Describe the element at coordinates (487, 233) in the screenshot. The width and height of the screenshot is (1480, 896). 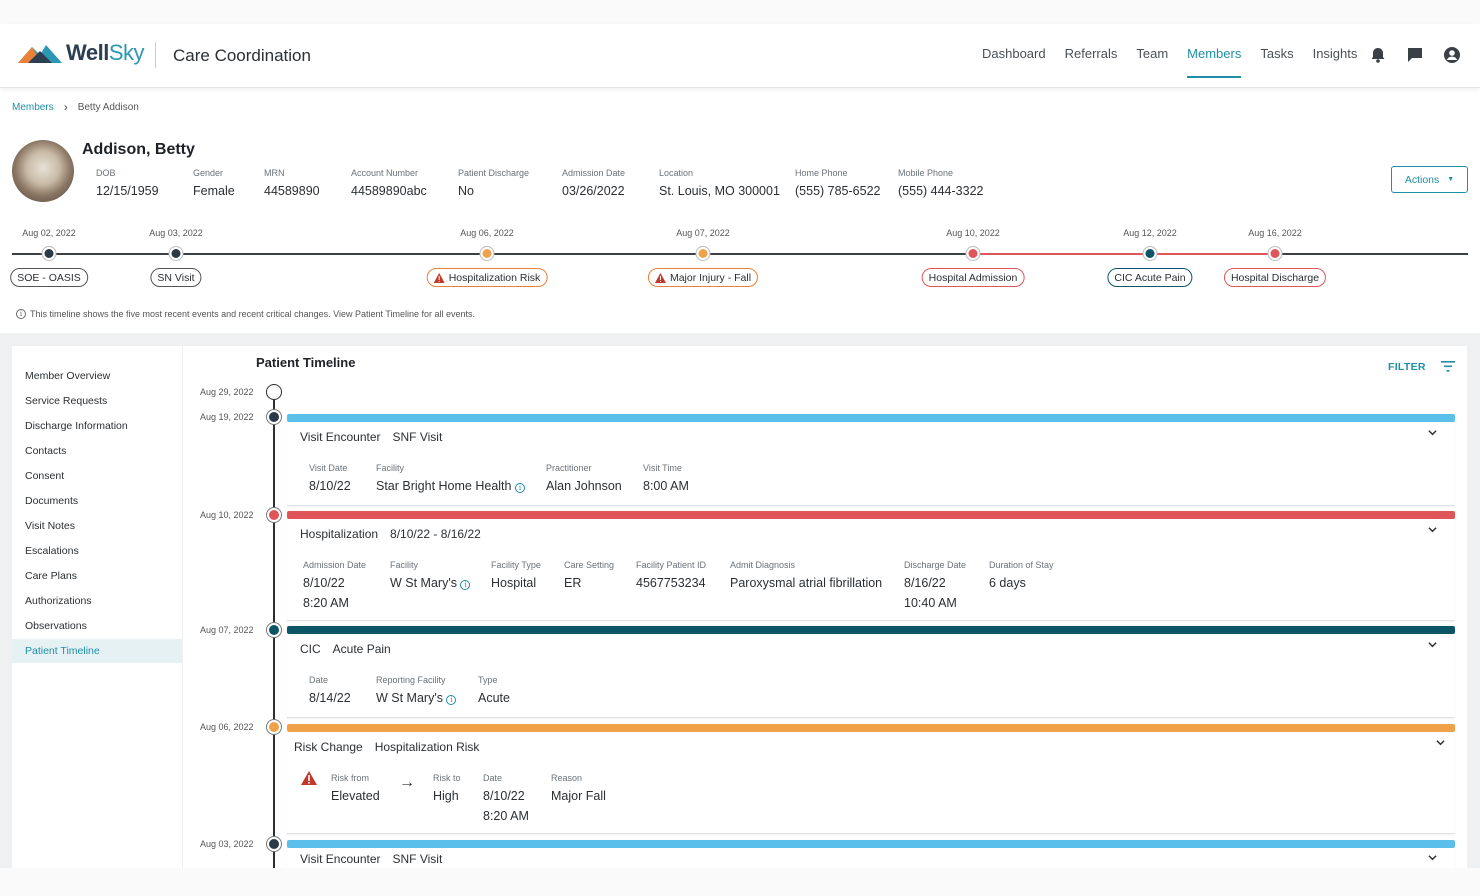
I see `summary-date: Aug 06, 2022` at that location.